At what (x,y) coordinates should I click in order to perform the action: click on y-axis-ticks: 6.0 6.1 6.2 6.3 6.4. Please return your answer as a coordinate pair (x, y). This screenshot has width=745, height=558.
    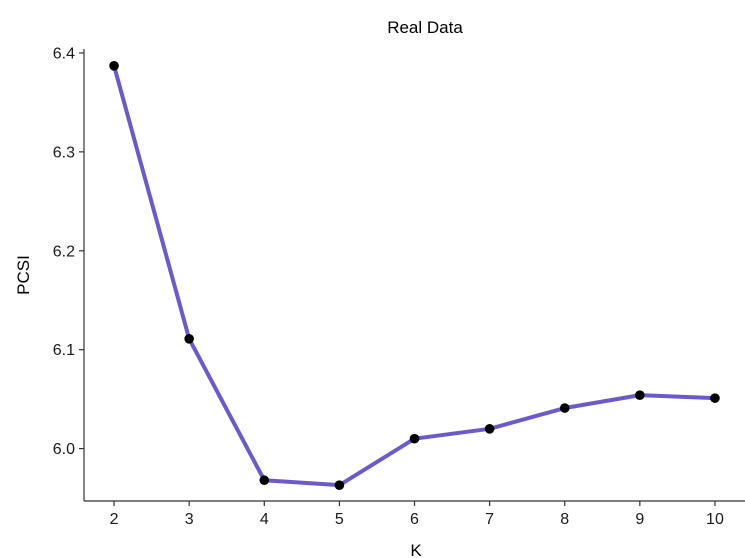
    Looking at the image, I should click on (68, 251).